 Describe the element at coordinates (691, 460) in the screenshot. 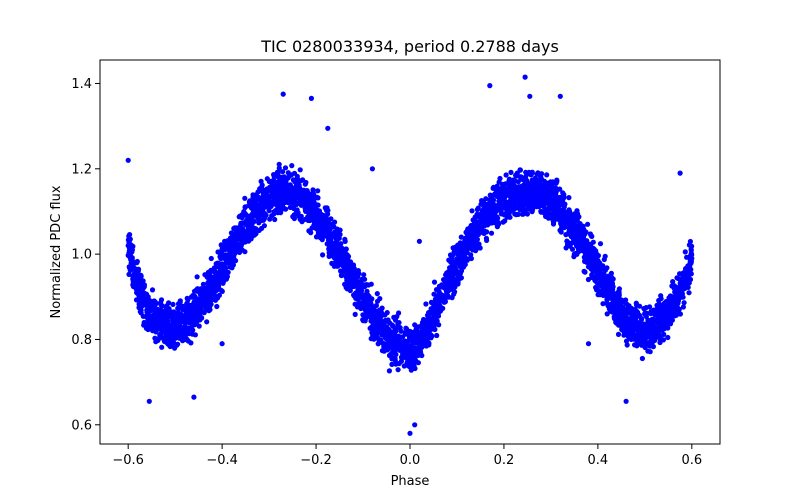

I see `x-tick-label: 0.6` at that location.